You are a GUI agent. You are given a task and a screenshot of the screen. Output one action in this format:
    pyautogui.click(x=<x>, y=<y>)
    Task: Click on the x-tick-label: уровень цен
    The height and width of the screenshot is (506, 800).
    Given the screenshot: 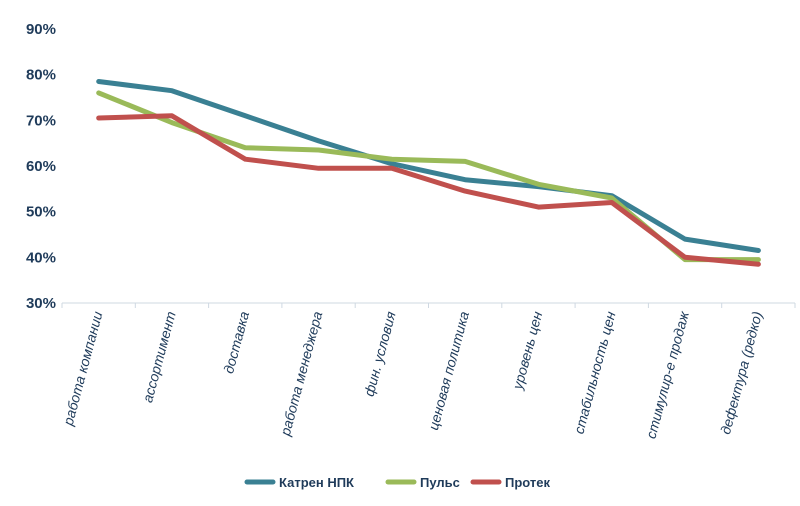 What is the action you would take?
    pyautogui.click(x=527, y=350)
    